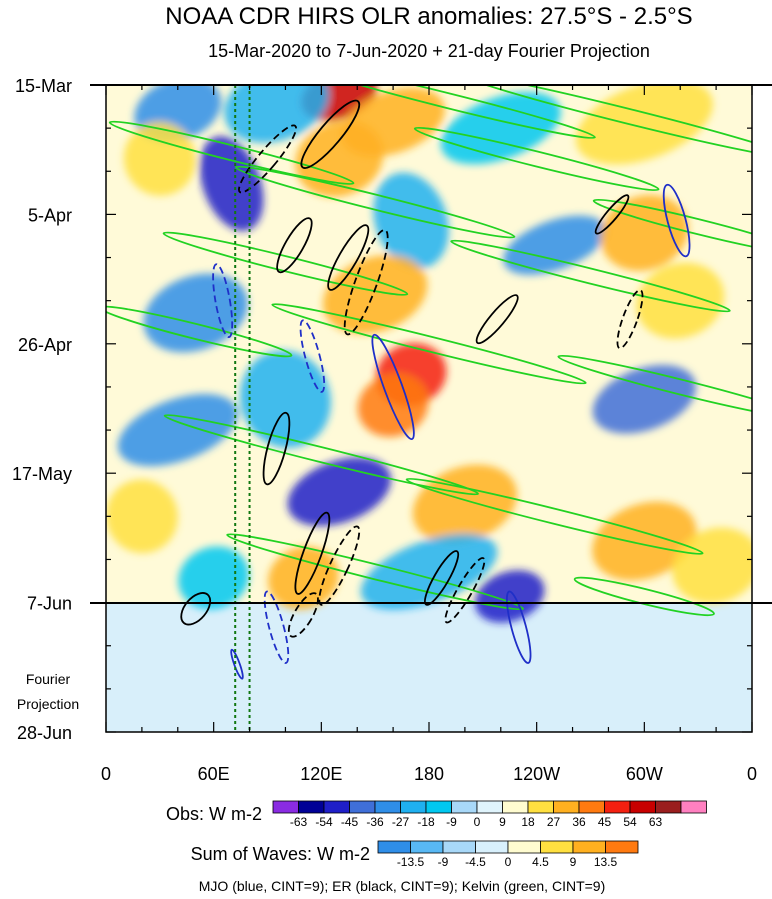  I want to click on obs-colorbar-label: Obs: W m-2, so click(214, 814).